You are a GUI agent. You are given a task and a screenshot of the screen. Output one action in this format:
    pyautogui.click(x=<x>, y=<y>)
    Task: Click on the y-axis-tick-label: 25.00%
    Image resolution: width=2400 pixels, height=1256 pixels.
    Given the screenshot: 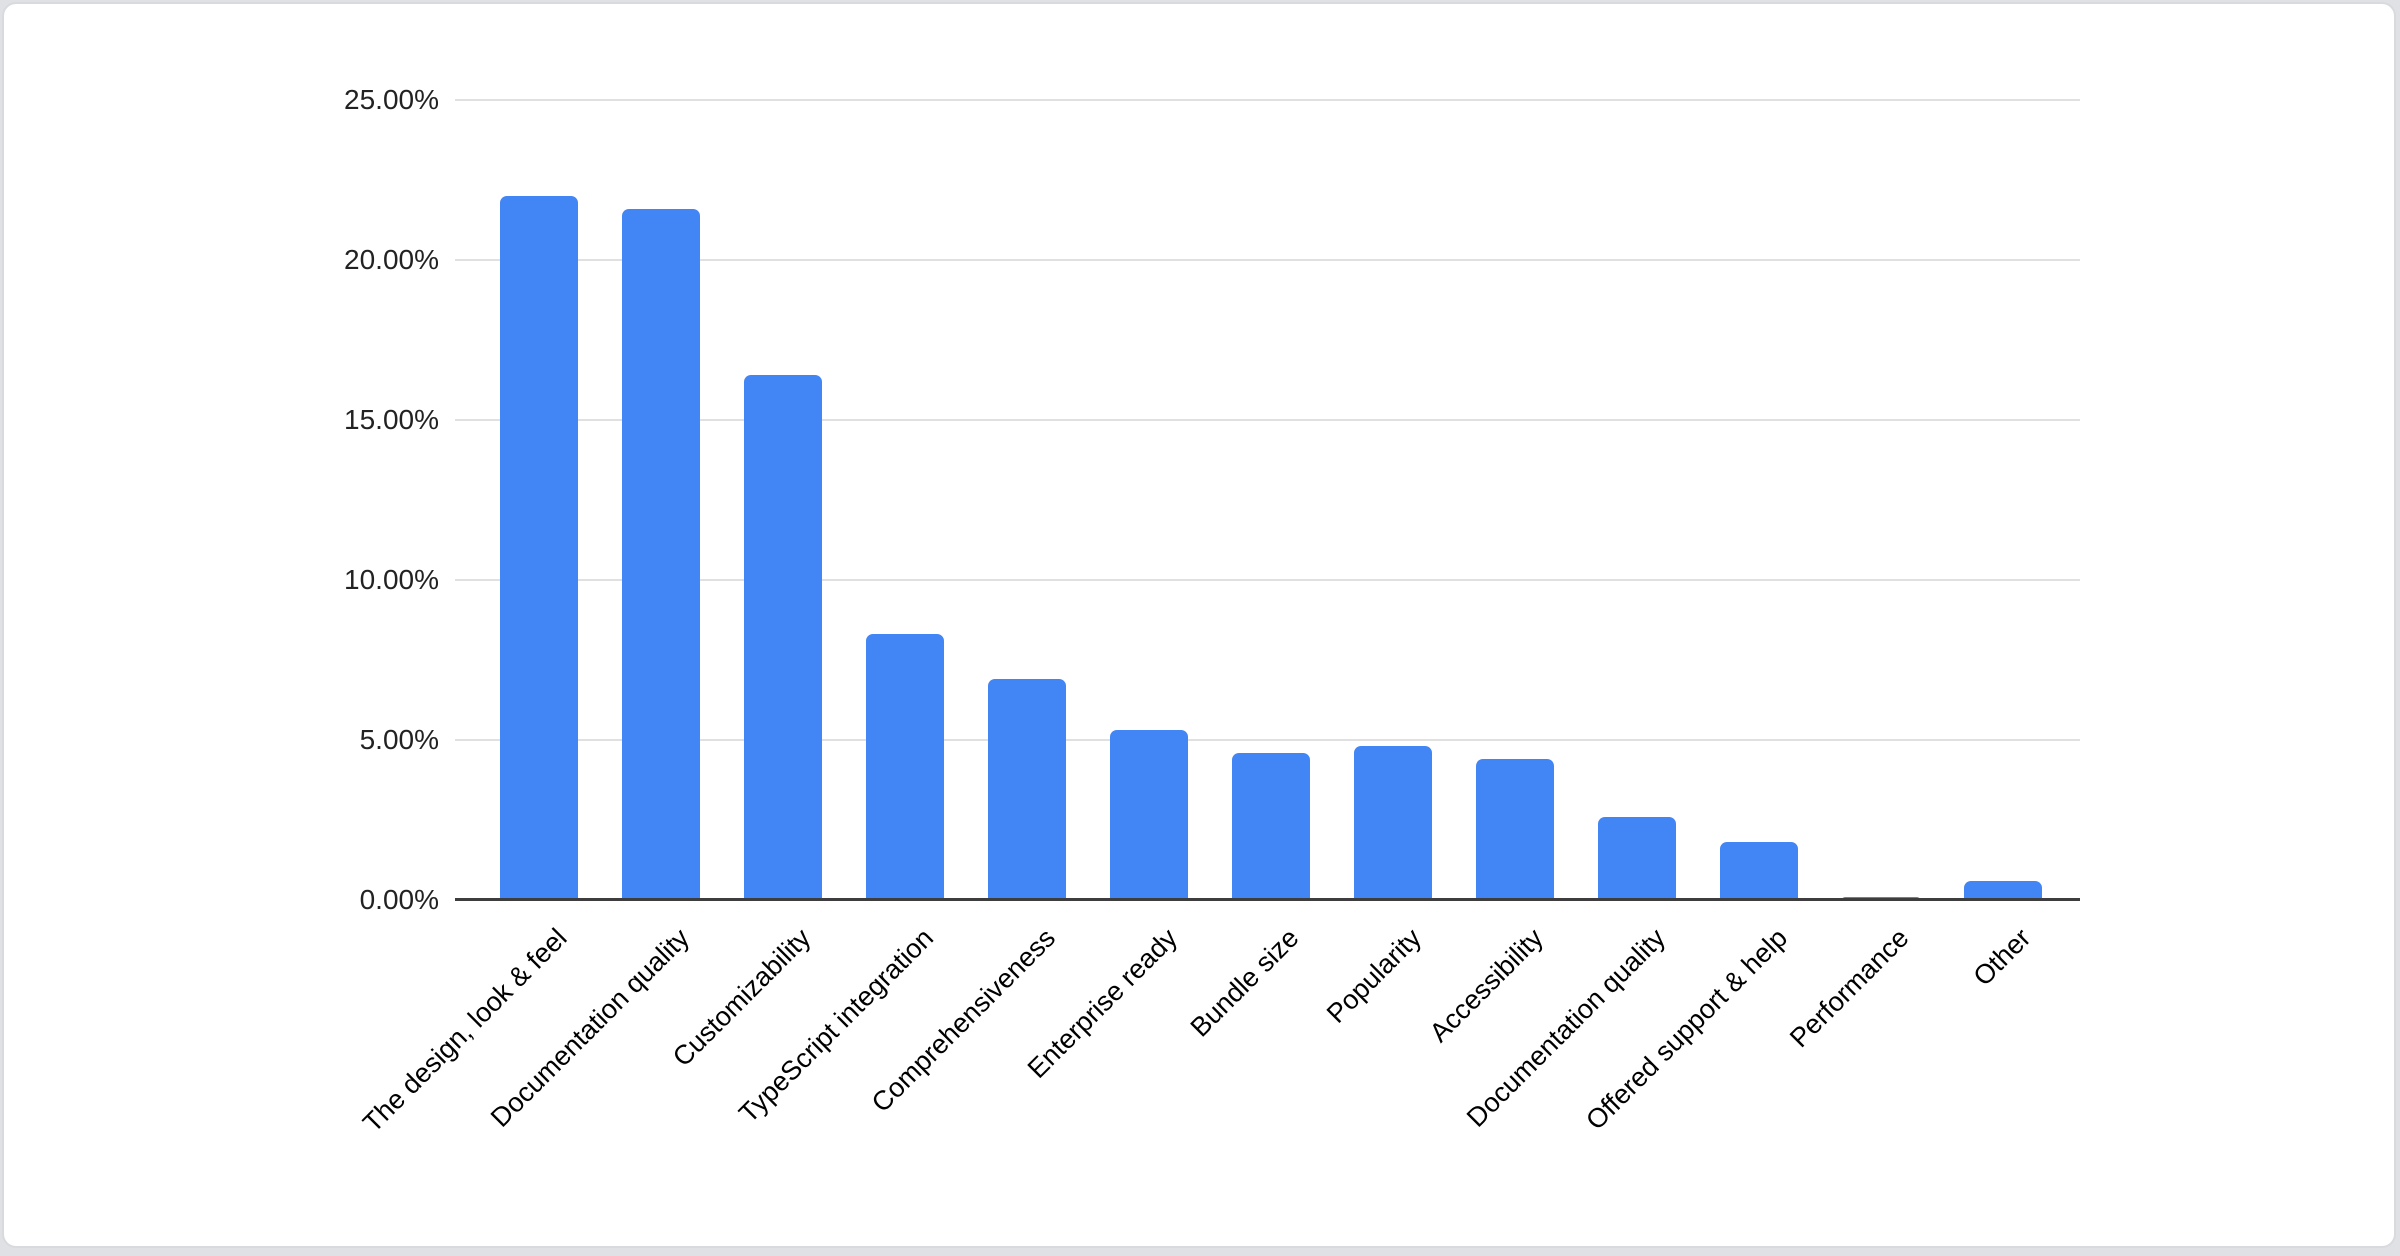 What is the action you would take?
    pyautogui.click(x=391, y=99)
    